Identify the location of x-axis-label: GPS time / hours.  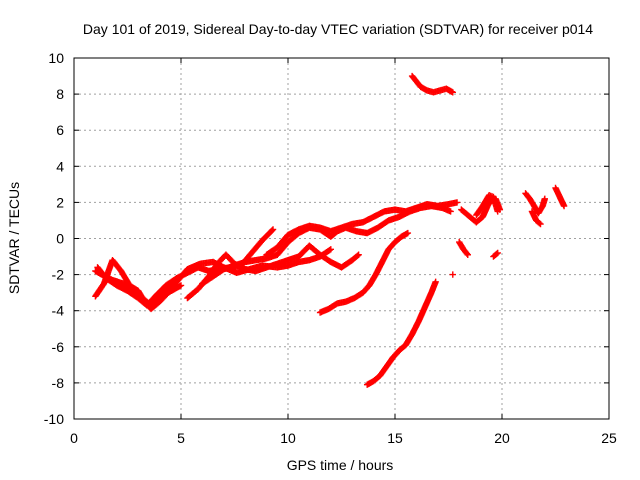
(340, 465).